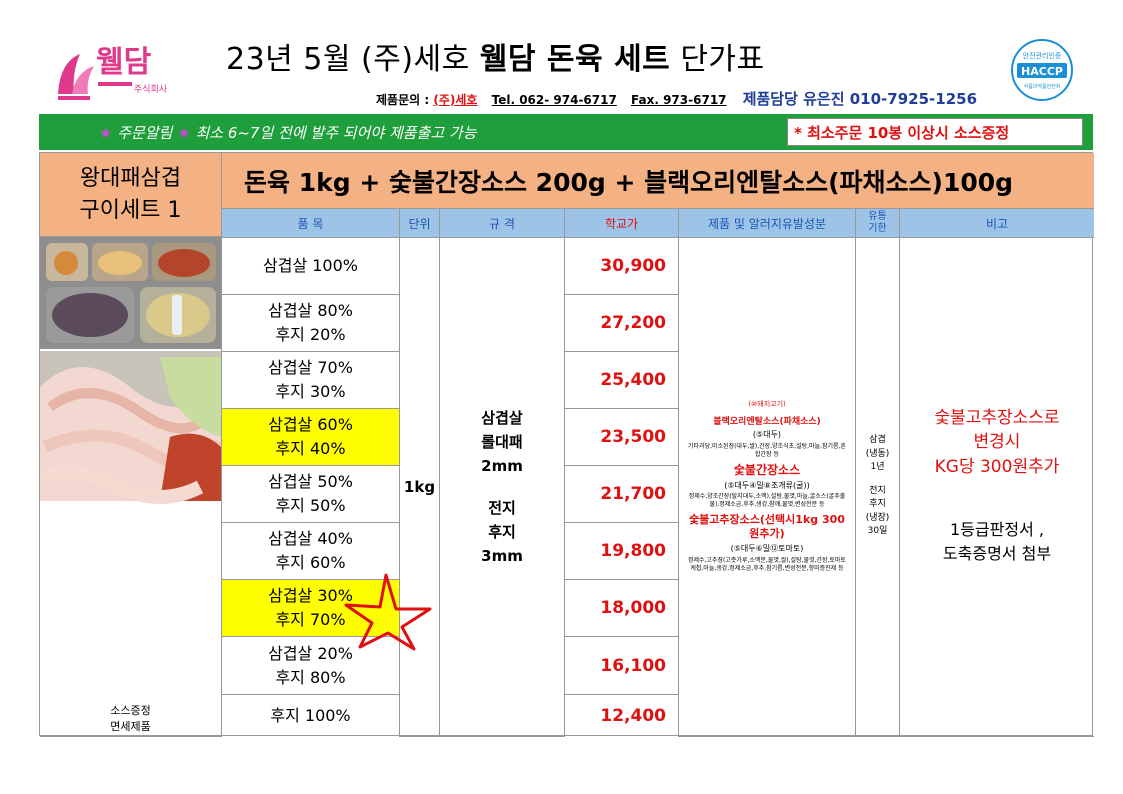  Describe the element at coordinates (1042, 55) in the screenshot. I see `svg-text: 안전관리인증` at that location.